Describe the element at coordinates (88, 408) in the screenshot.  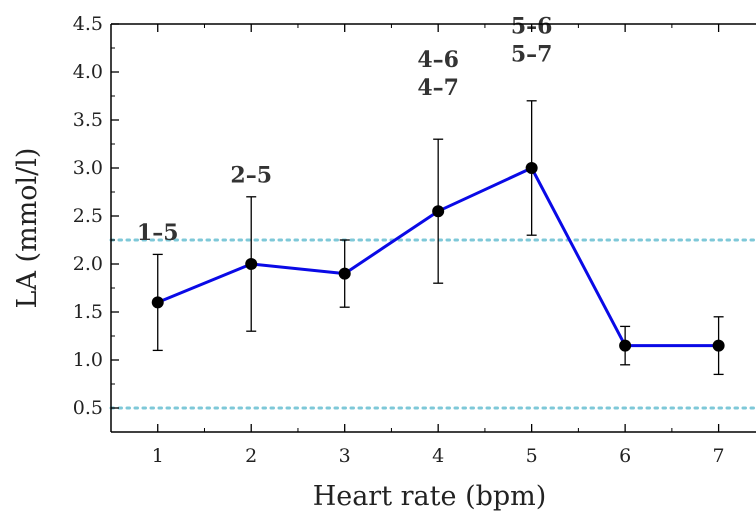
I see `y-tick-label-1: 0.5` at that location.